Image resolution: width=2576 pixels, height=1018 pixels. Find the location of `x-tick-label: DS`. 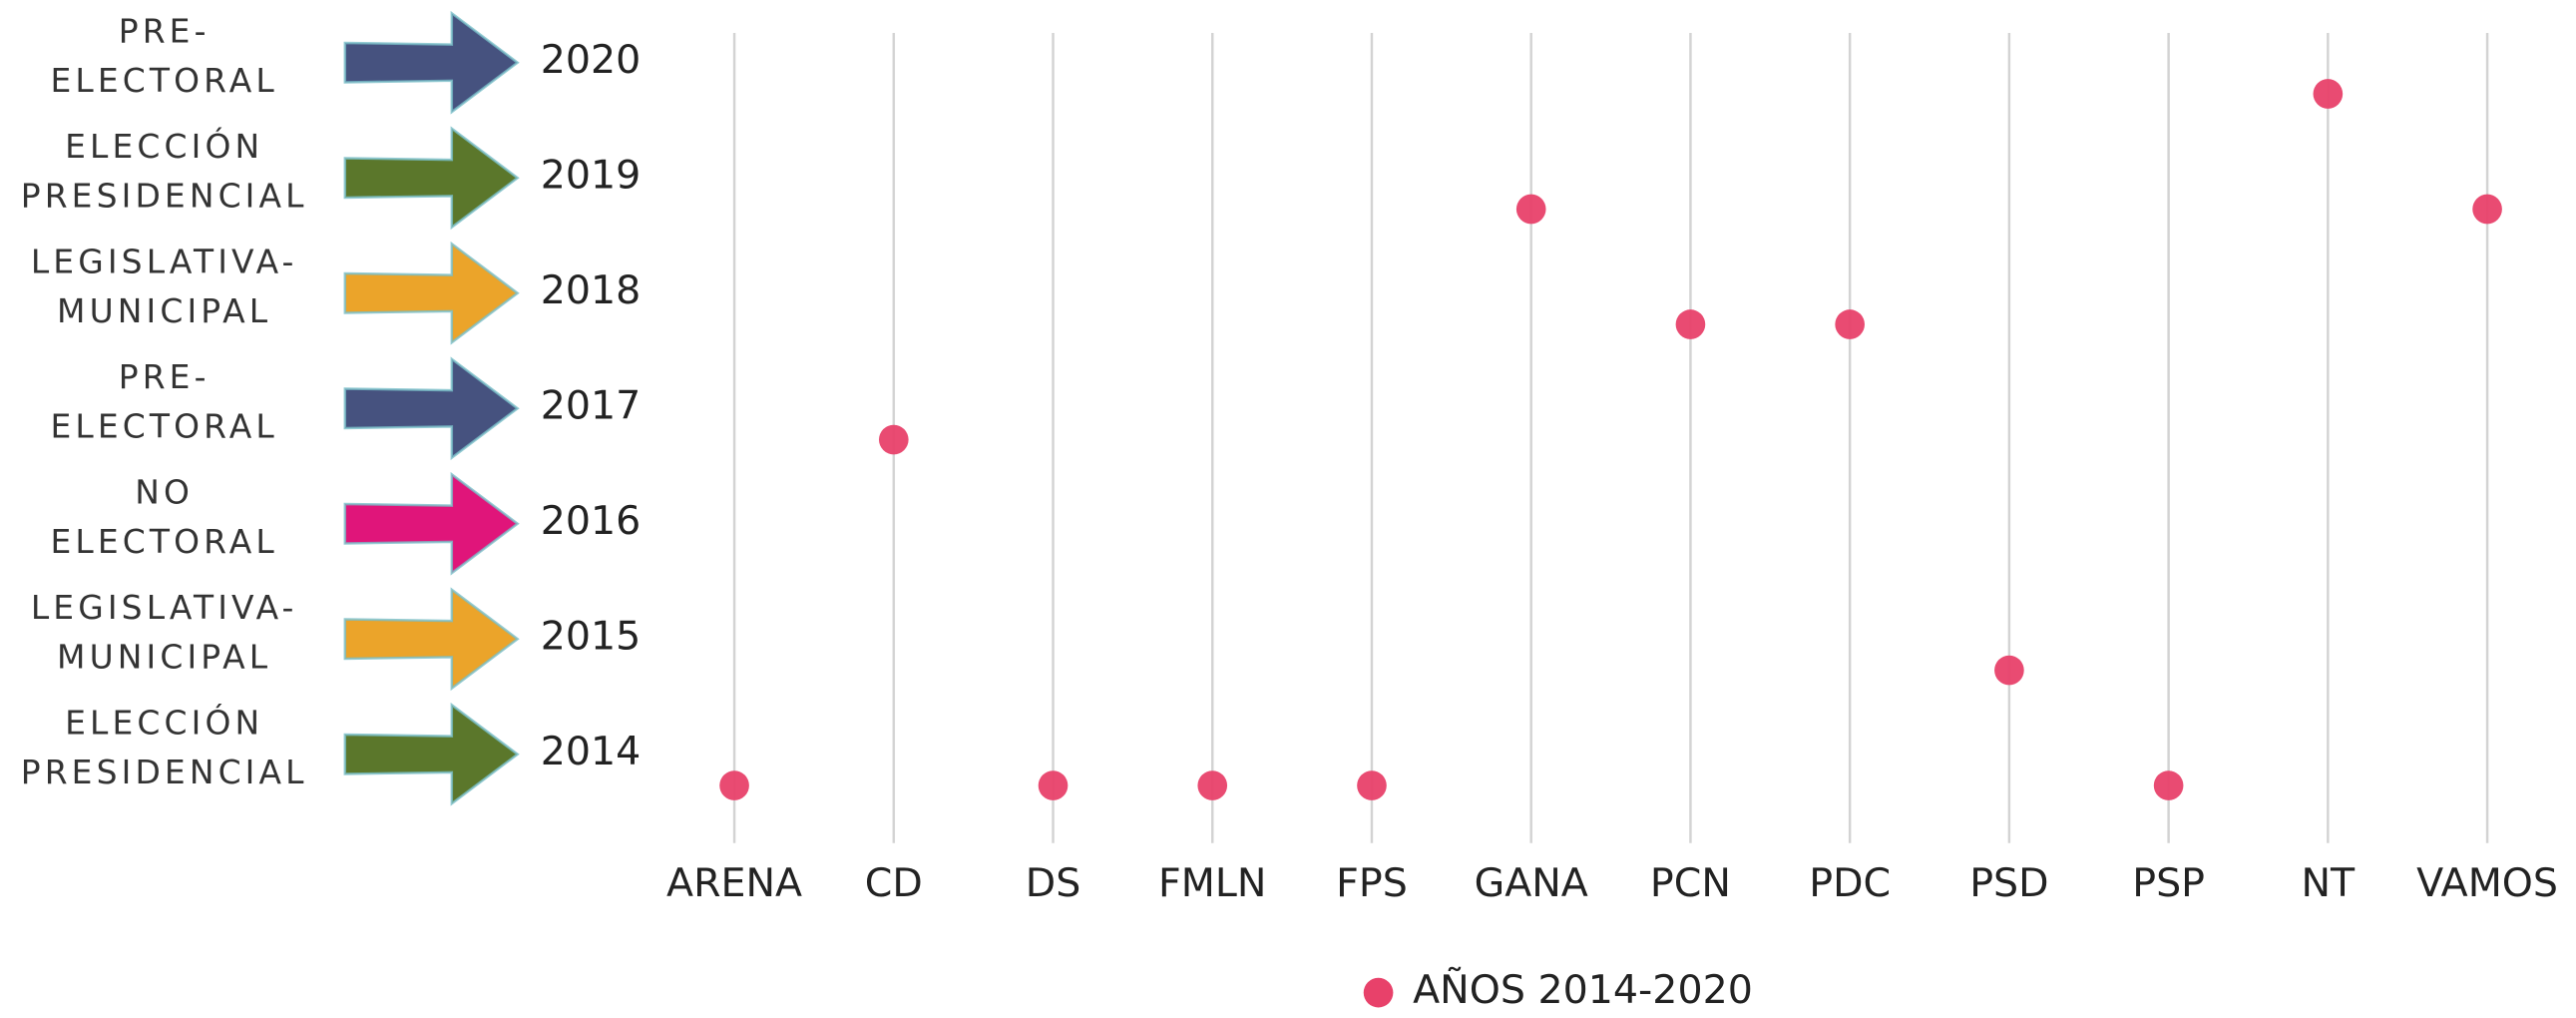

x-tick-label: DS is located at coordinates (1053, 883).